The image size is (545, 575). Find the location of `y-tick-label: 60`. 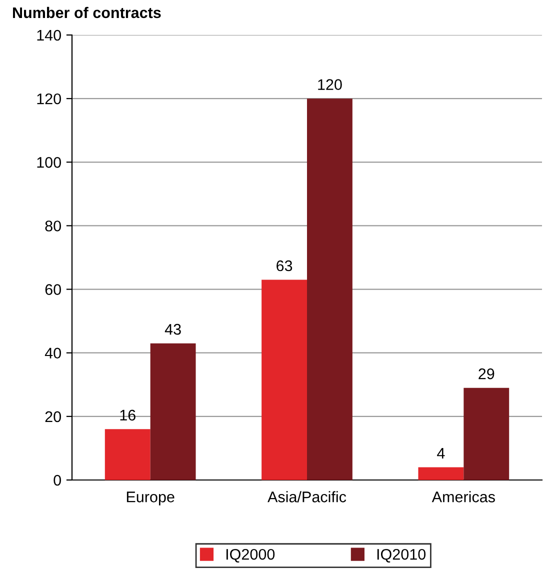

y-tick-label: 60 is located at coordinates (53, 289).